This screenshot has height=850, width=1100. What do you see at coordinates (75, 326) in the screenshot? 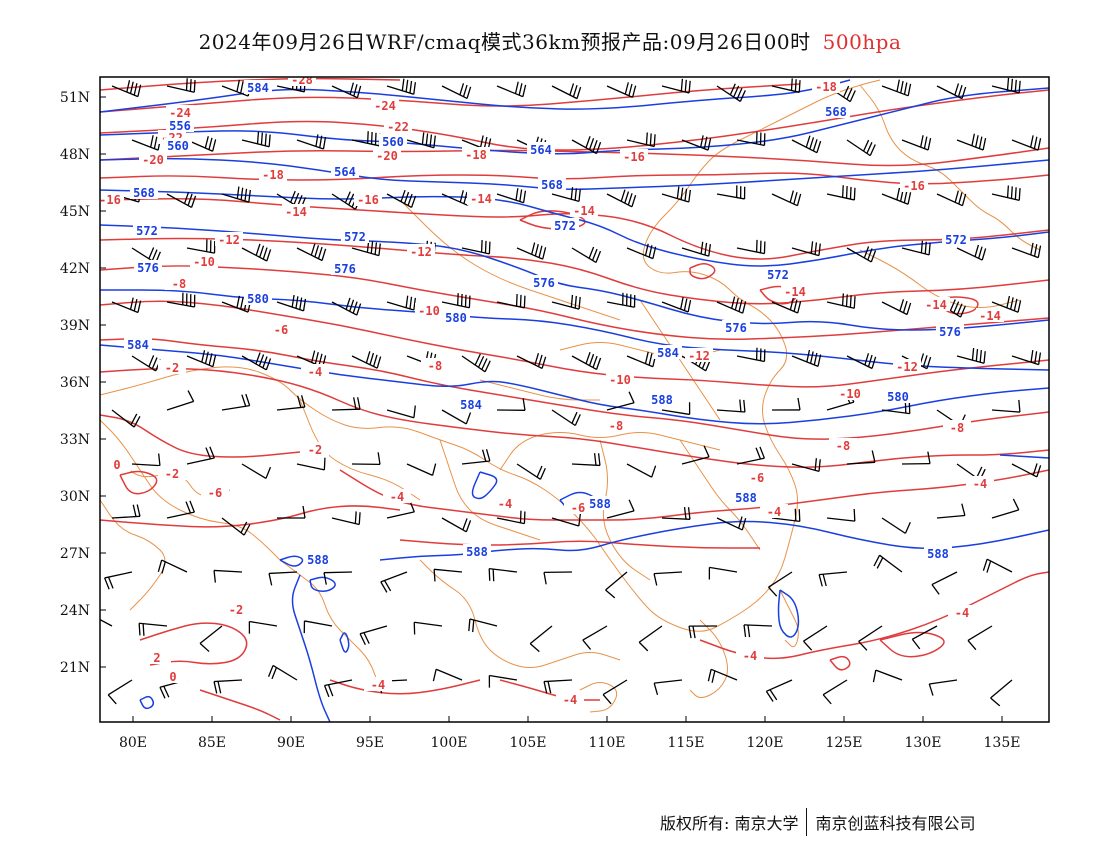
I see `lat-tick-label: 39N` at bounding box center [75, 326].